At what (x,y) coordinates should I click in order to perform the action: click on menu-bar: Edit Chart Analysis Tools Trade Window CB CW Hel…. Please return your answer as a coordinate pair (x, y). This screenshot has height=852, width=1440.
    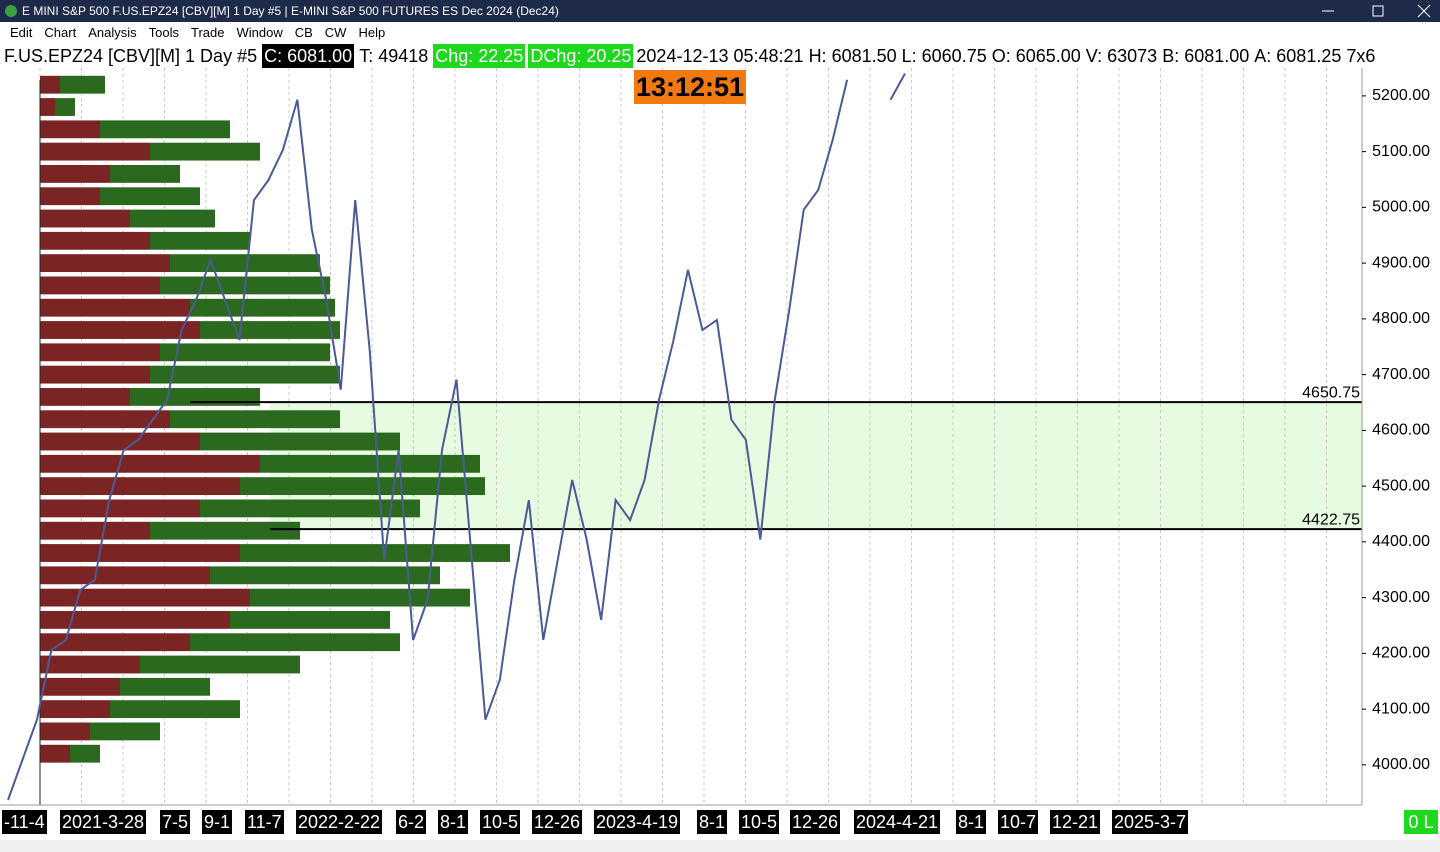
    Looking at the image, I should click on (720, 33).